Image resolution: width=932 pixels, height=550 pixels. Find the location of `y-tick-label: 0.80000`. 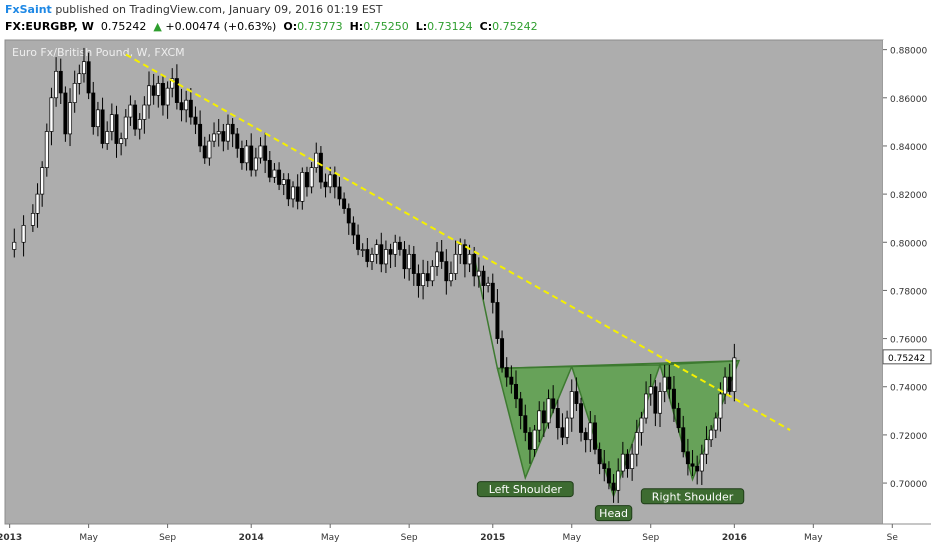

y-tick-label: 0.80000 is located at coordinates (908, 244).